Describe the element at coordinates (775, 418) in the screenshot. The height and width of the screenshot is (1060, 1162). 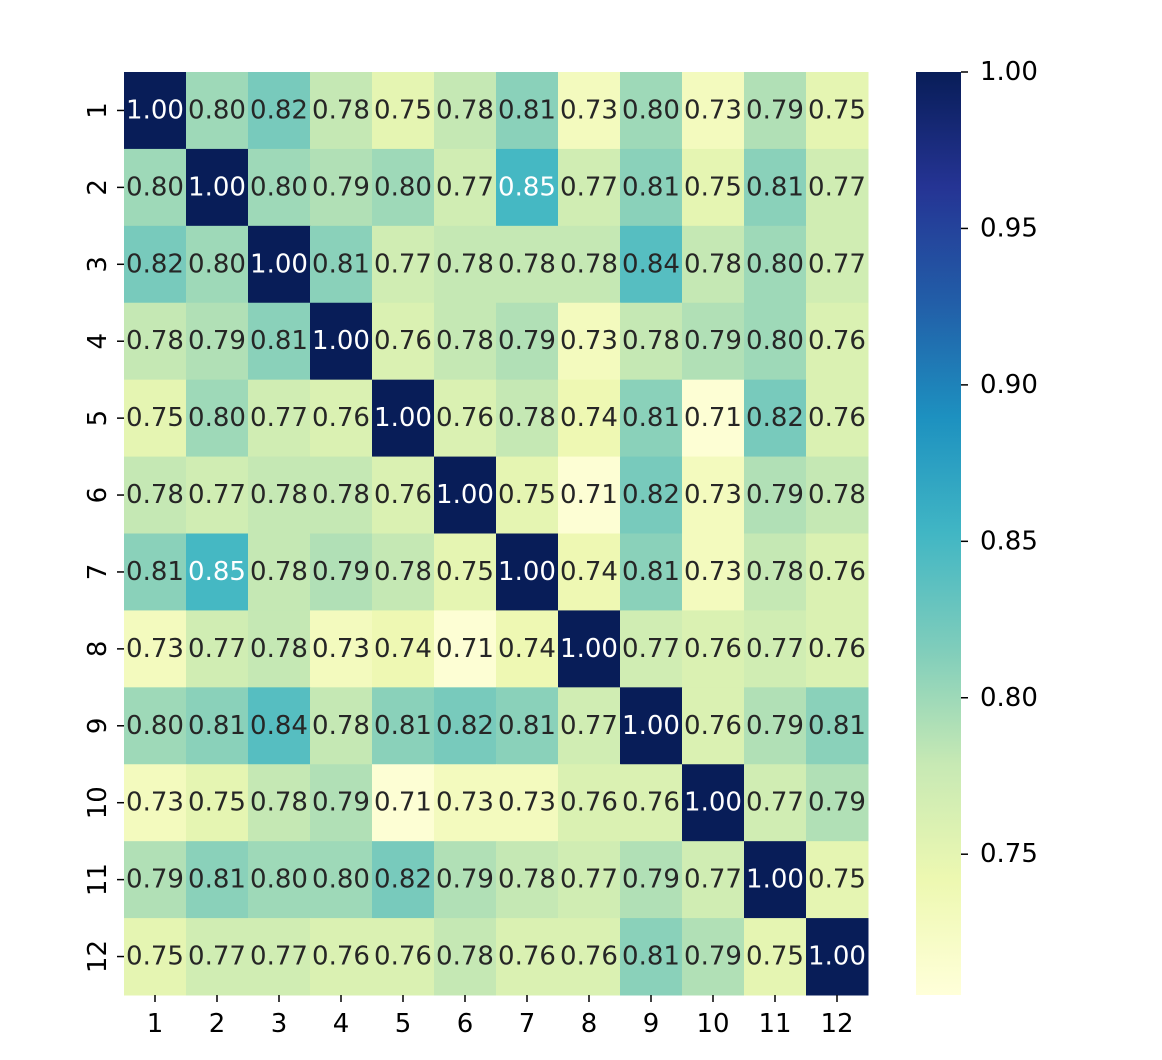
I see `cell-value-label: 0.82` at that location.